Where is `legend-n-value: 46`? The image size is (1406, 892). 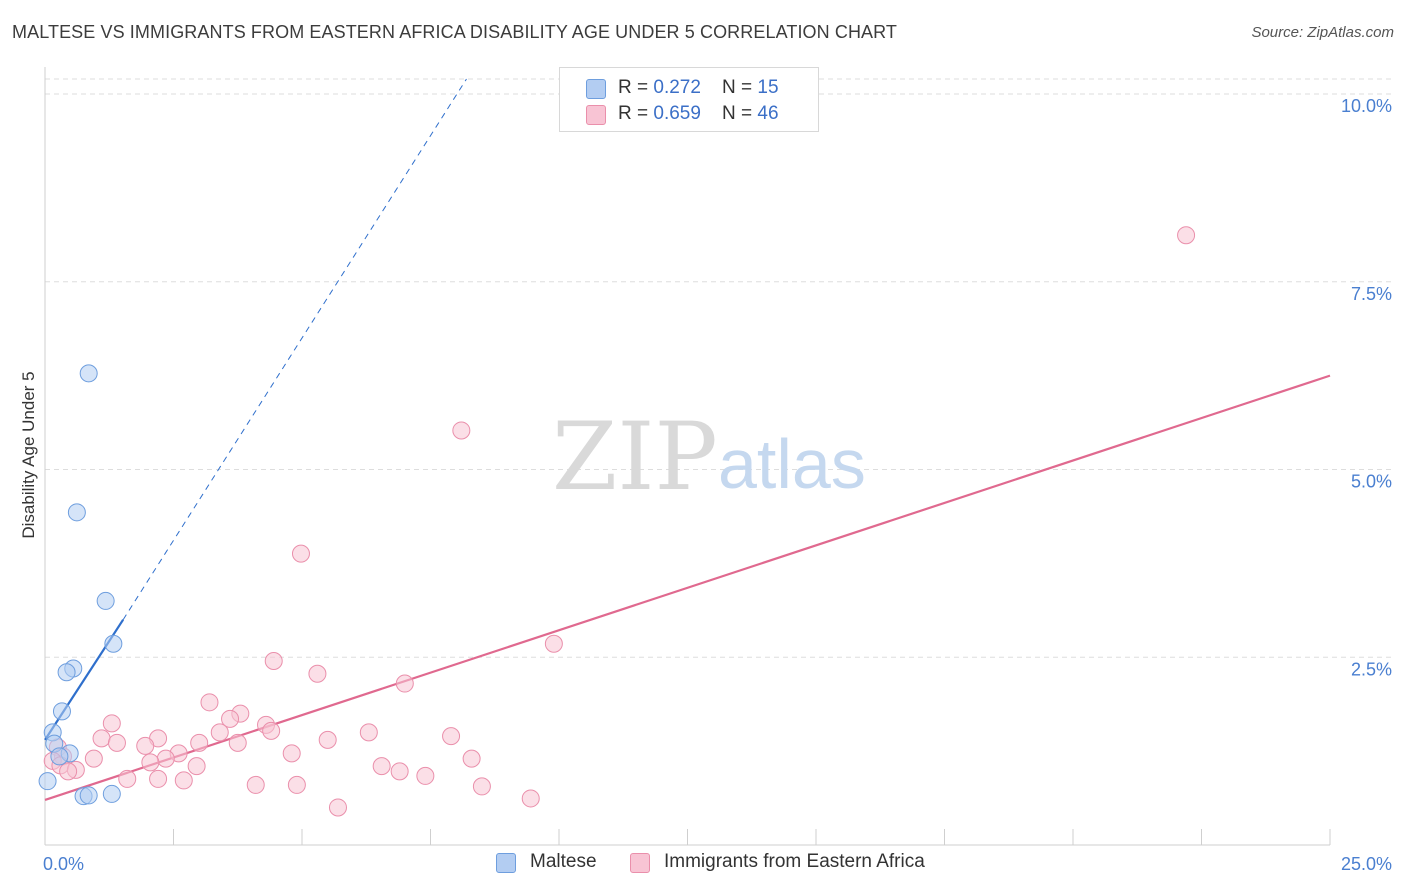 legend-n-value: 46 is located at coordinates (768, 113).